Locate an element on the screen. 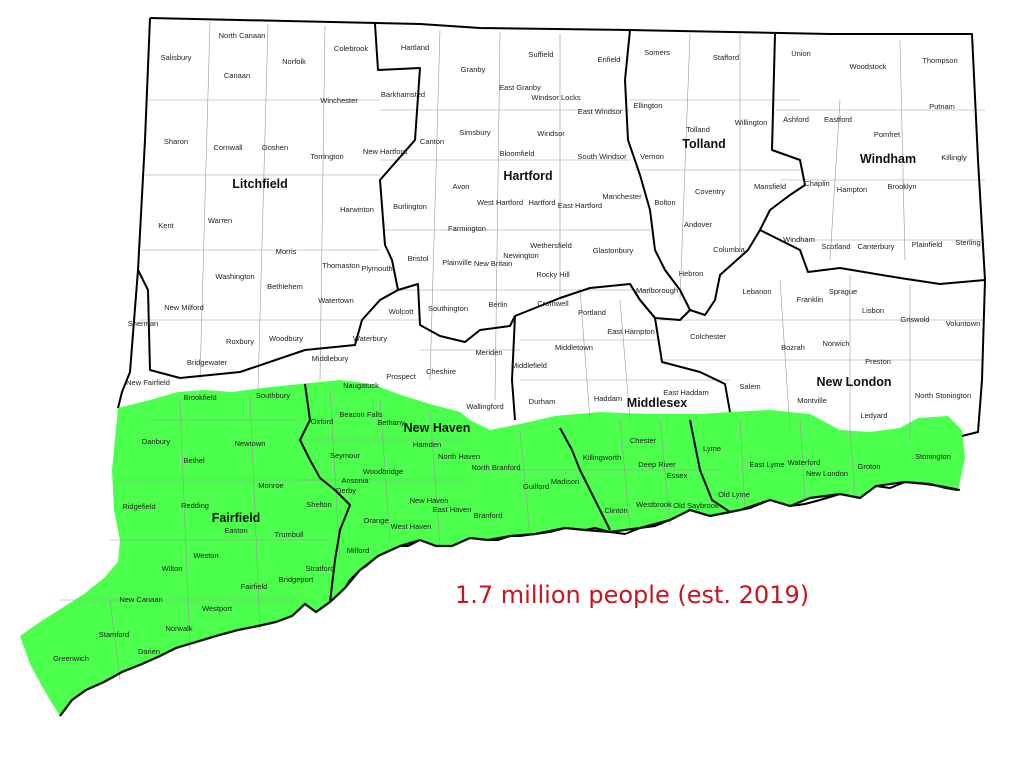 This screenshot has width=1032, height=760. middlesex-border is located at coordinates (621, 407).